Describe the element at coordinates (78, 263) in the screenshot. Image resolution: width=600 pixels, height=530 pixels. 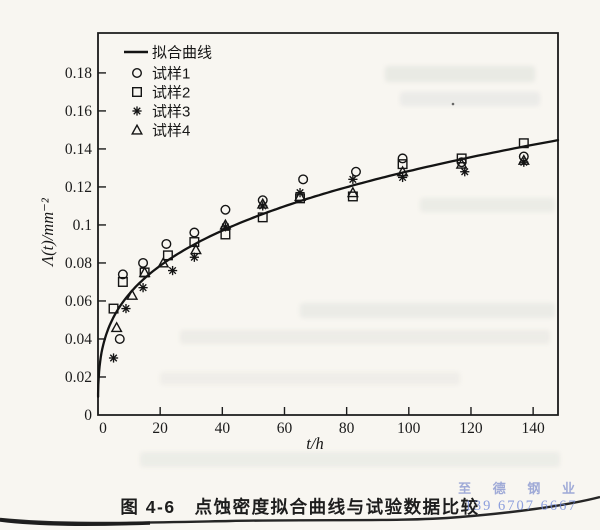
I see `y-tick-label: 0.08` at that location.